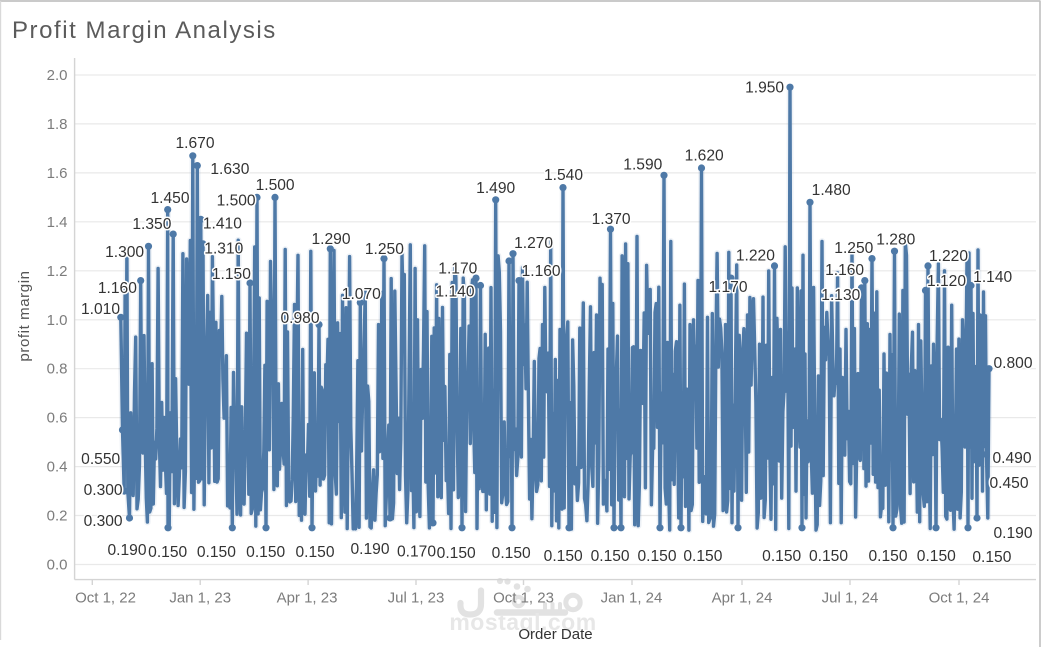  Describe the element at coordinates (307, 598) in the screenshot. I see `svg-text: Apr 1, 23` at that location.